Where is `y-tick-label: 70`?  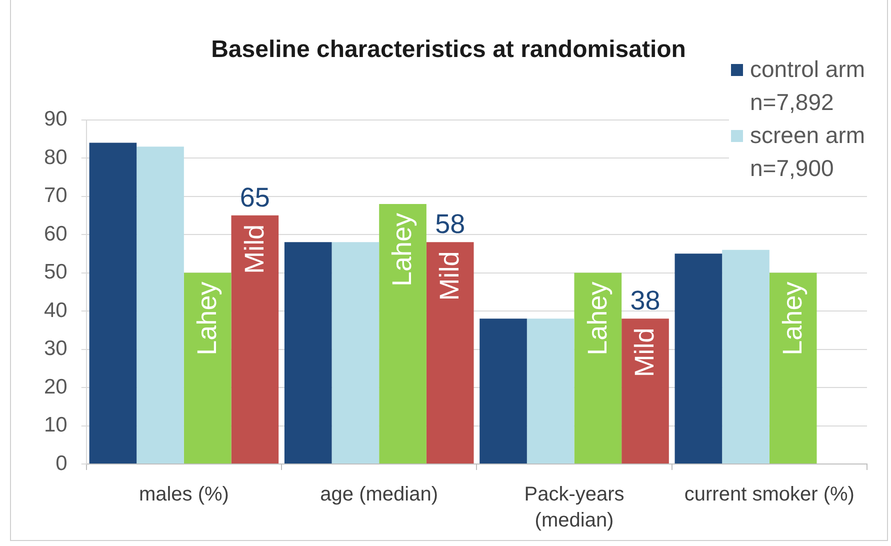 y-tick-label: 70 is located at coordinates (56, 196).